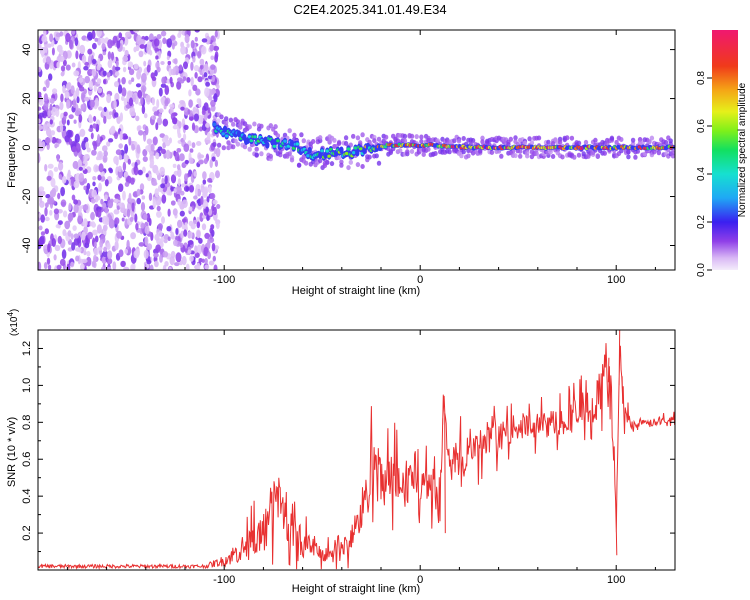  What do you see at coordinates (278, 141) in the screenshot?
I see `spectrogram-peak-cell` at bounding box center [278, 141].